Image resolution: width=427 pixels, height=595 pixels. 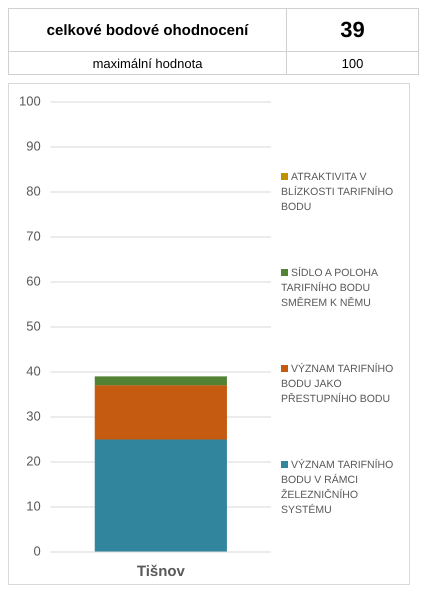 I want to click on x-tick-label: Tišnov, so click(x=161, y=571).